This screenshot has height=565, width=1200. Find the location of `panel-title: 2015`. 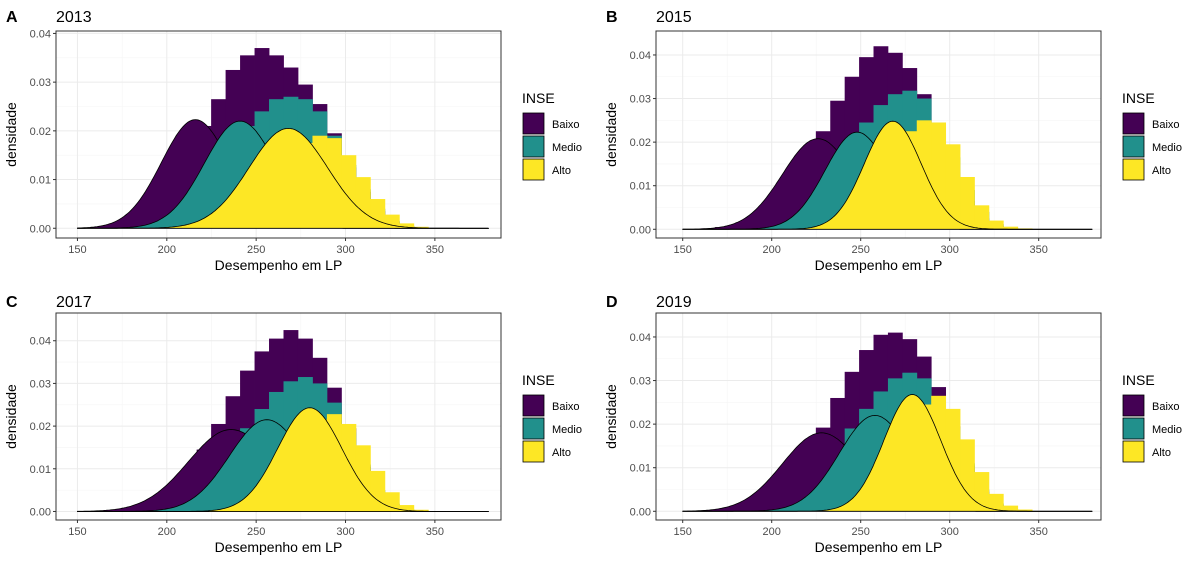

panel-title: 2015 is located at coordinates (674, 17).